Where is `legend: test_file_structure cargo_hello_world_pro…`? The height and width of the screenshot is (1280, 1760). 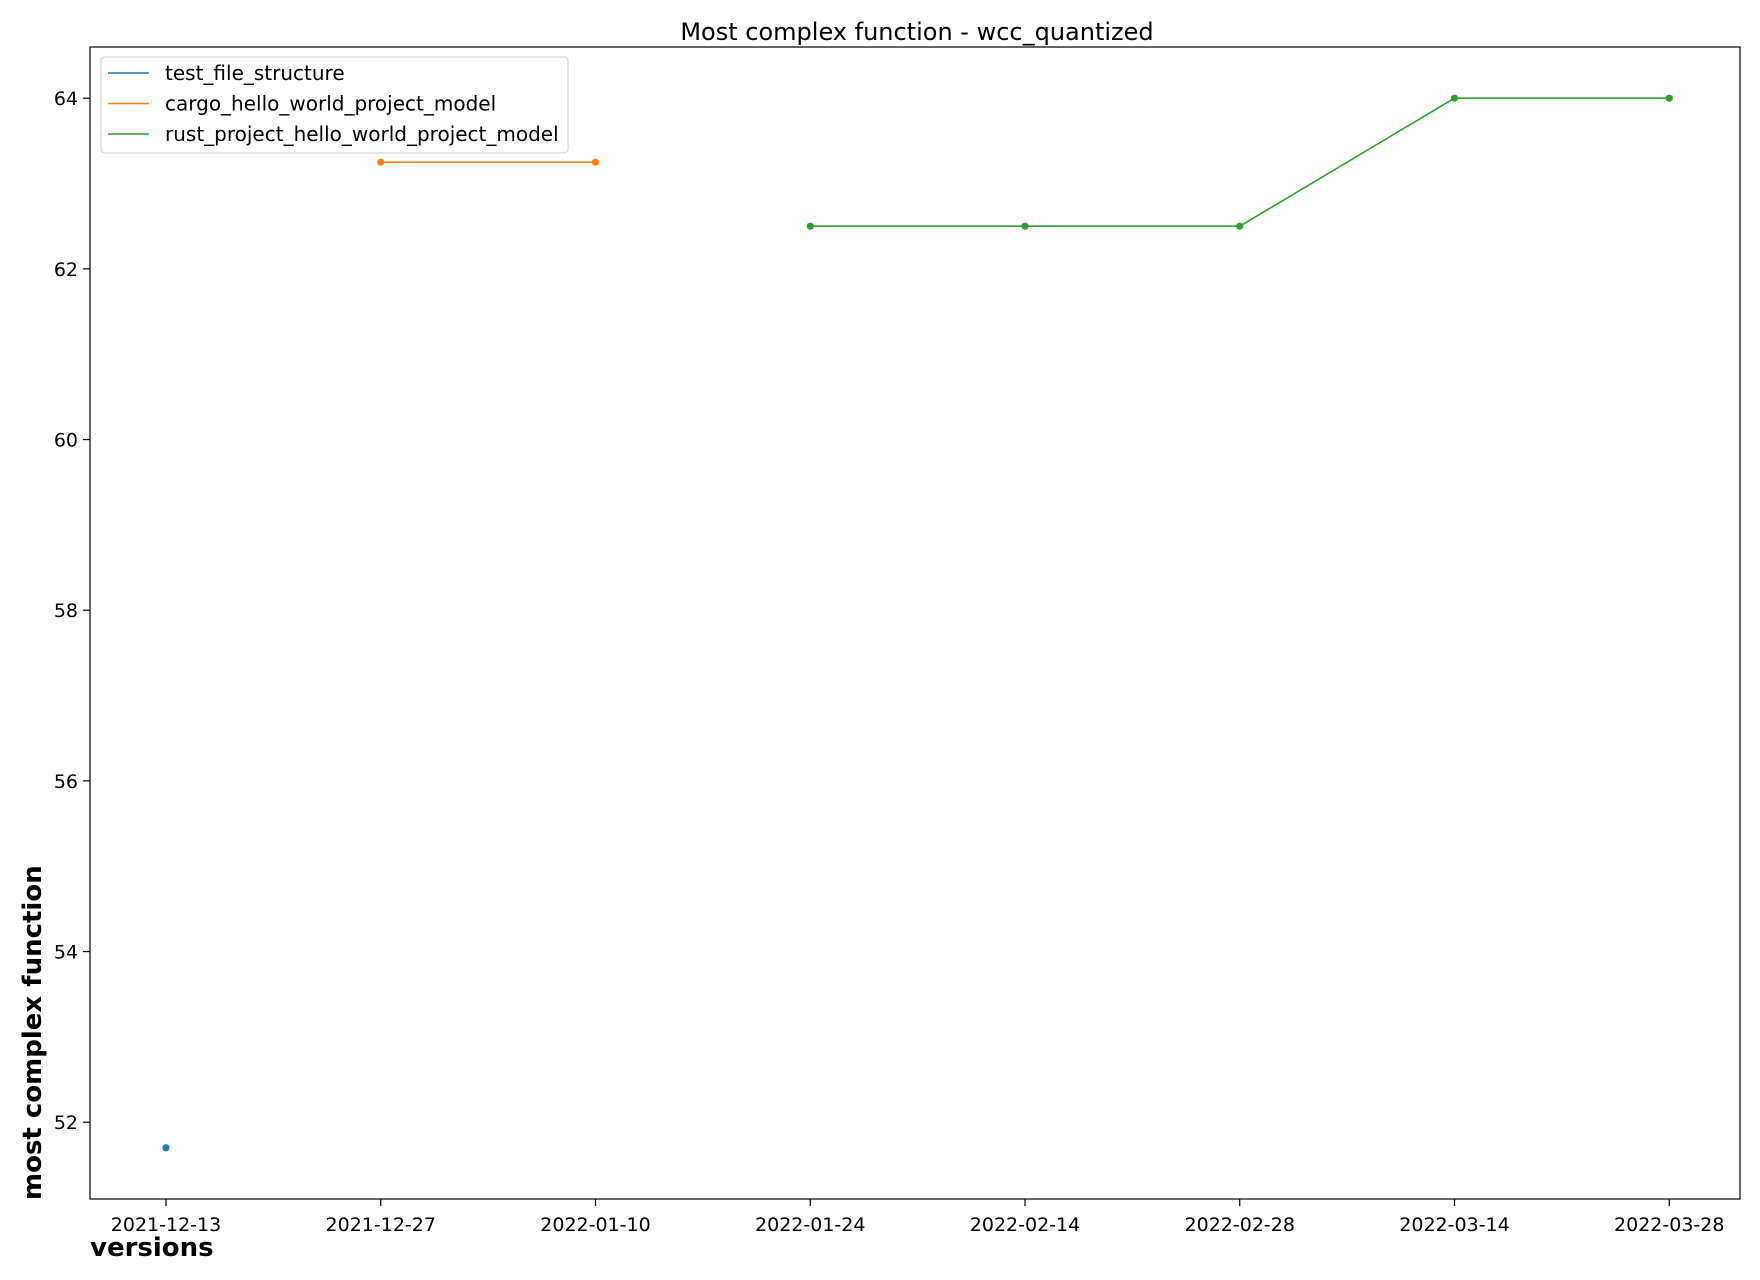
legend: test_file_structure cargo_hello_world_pro… is located at coordinates (334, 105).